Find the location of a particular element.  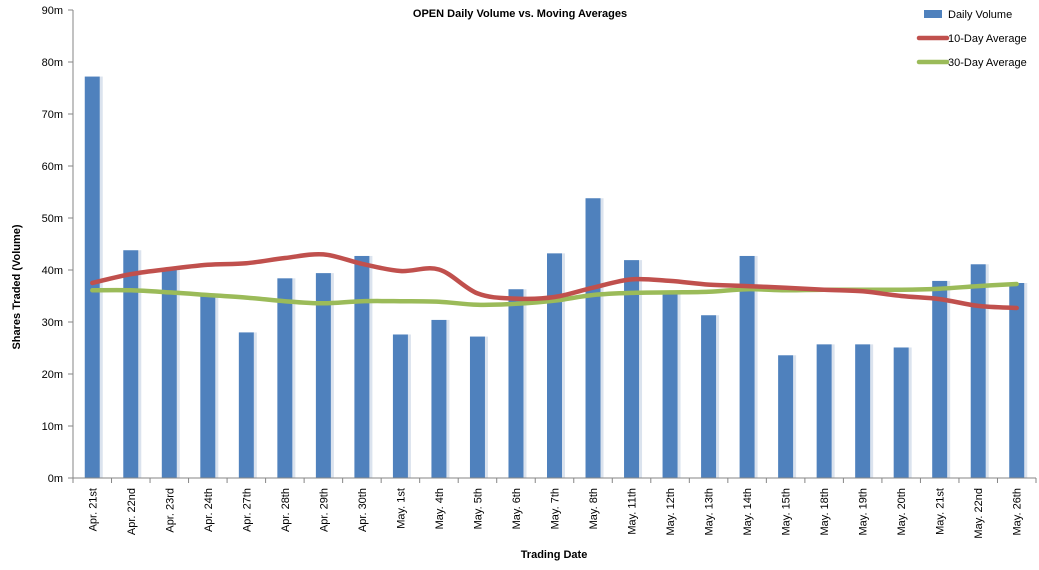

x-tick-label: May. 26th is located at coordinates (1018, 512).